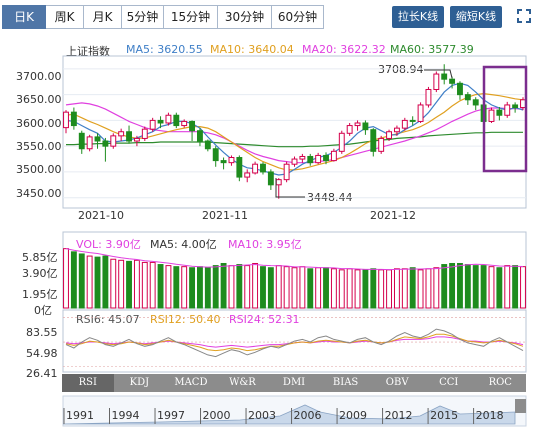 The image size is (535, 430). I want to click on tab-cci: CCI, so click(449, 382).